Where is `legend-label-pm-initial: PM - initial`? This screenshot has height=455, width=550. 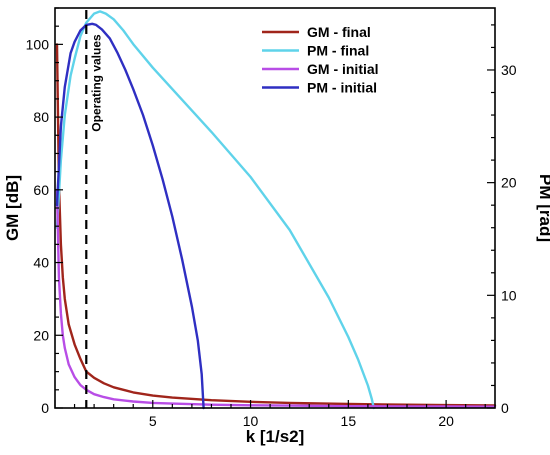
legend-label-pm-initial: PM - initial is located at coordinates (342, 88).